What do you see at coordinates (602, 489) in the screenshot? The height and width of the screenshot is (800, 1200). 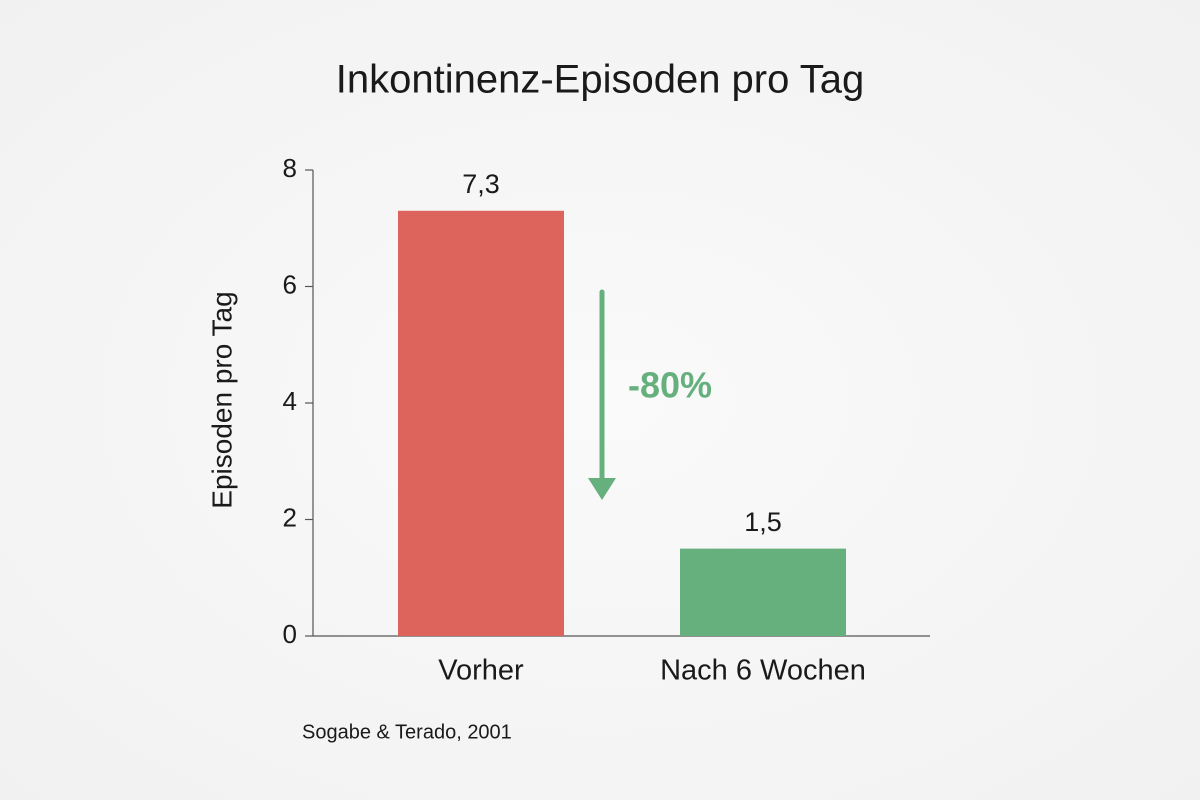 I see `arrow-head` at bounding box center [602, 489].